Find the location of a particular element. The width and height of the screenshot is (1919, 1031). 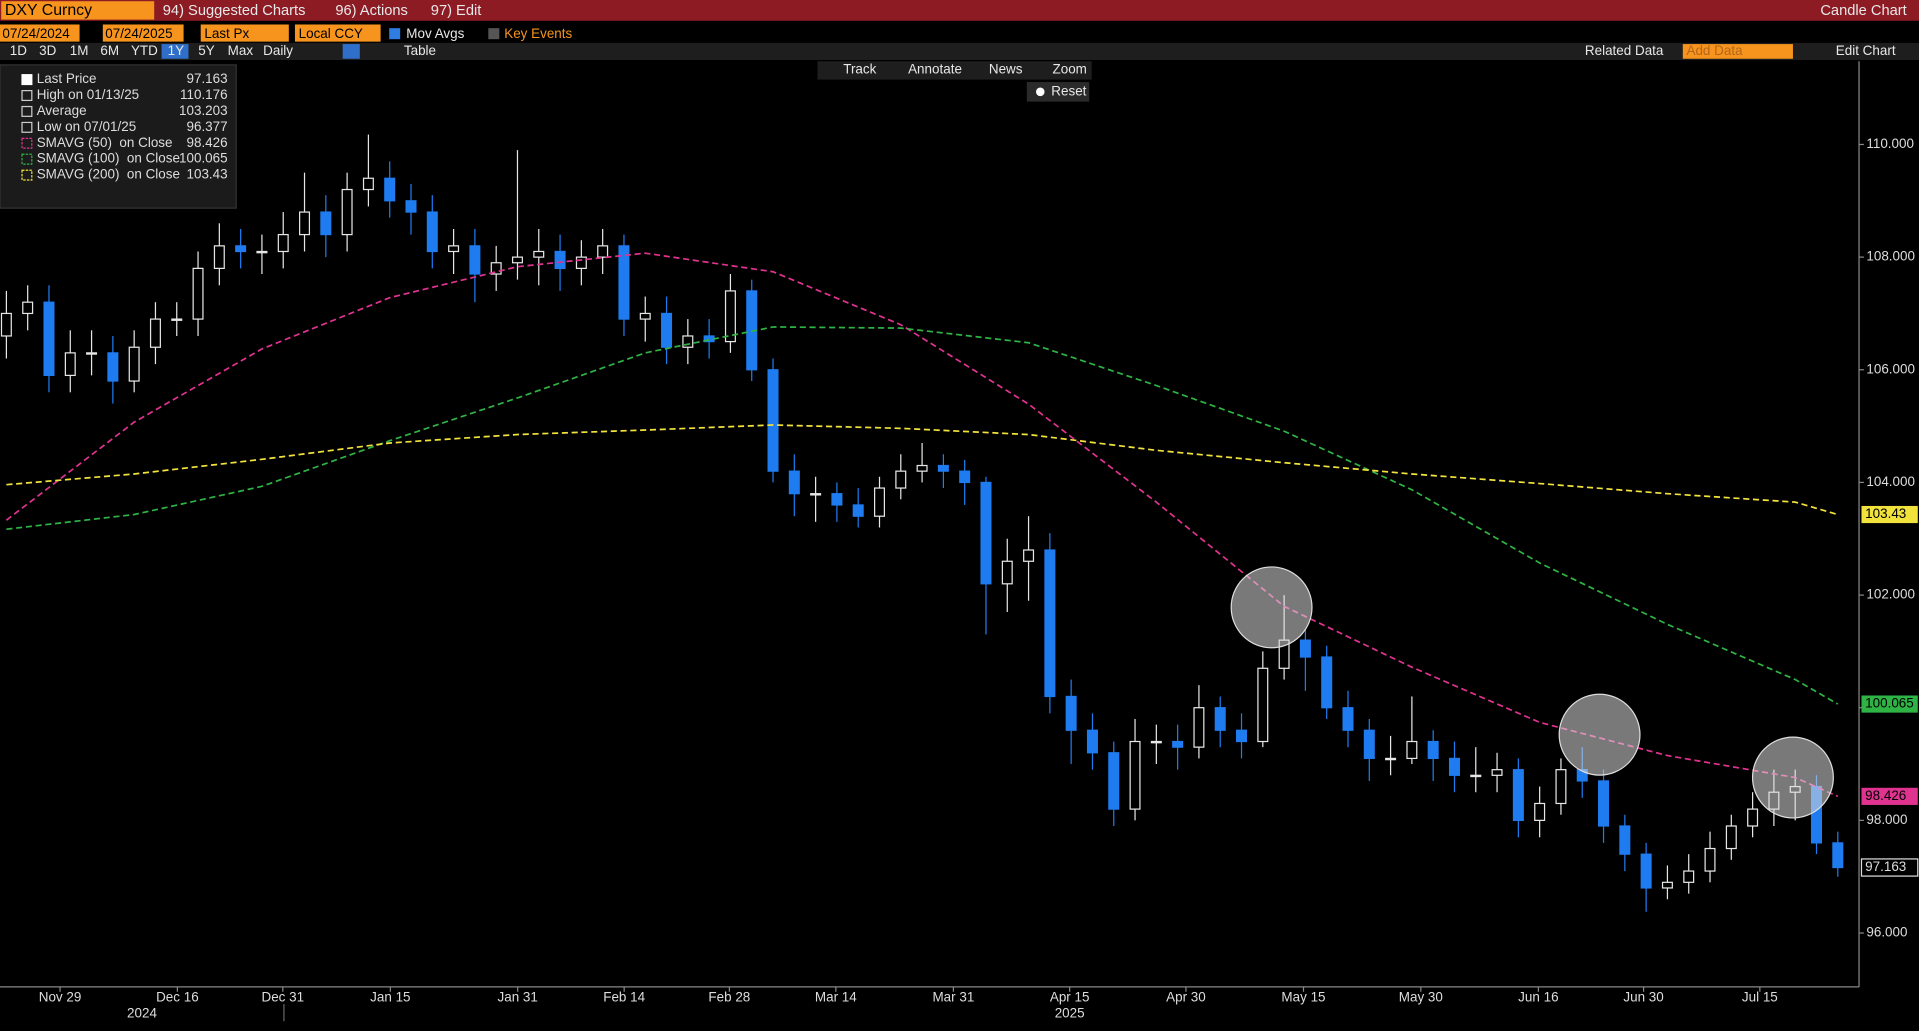

legend-value: 98.426 is located at coordinates (206, 142).